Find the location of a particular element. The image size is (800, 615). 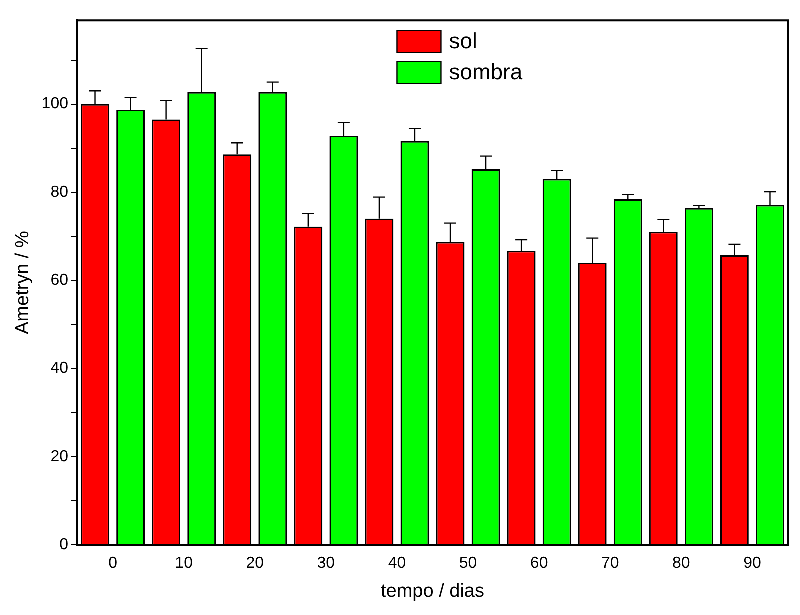

y-tick-label: 60 is located at coordinates (59, 281).